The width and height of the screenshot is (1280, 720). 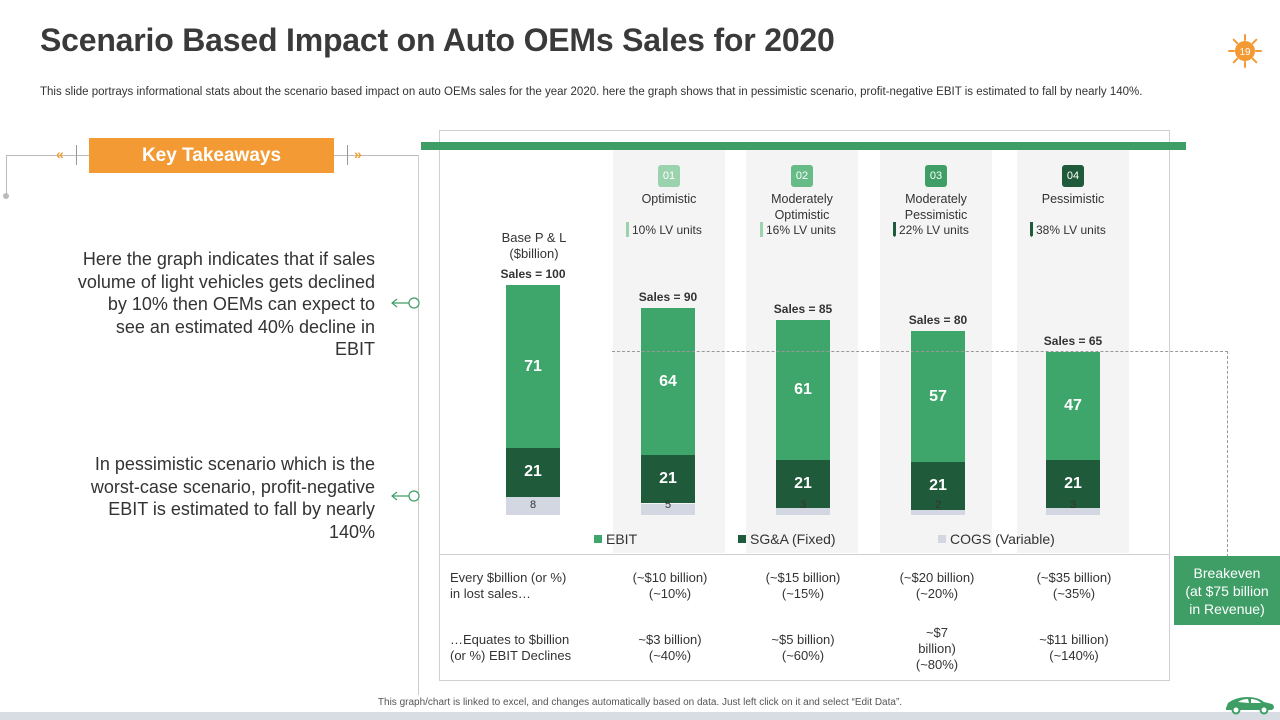 What do you see at coordinates (804, 554) in the screenshot?
I see `table-separator` at bounding box center [804, 554].